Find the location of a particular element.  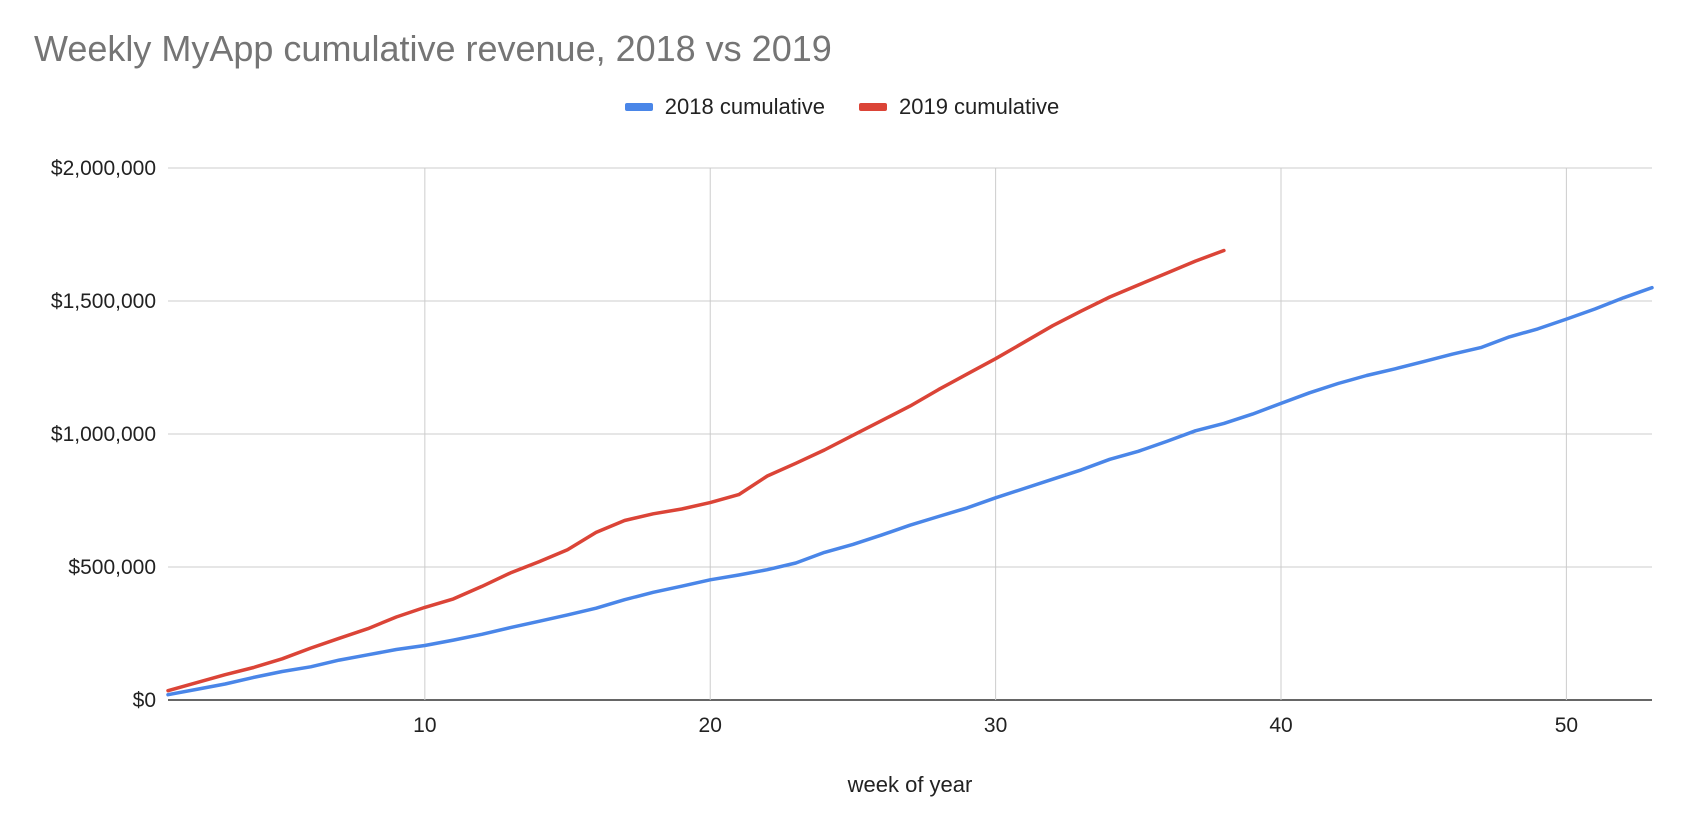

y-tick-label: $1,000,000 is located at coordinates (103, 434).